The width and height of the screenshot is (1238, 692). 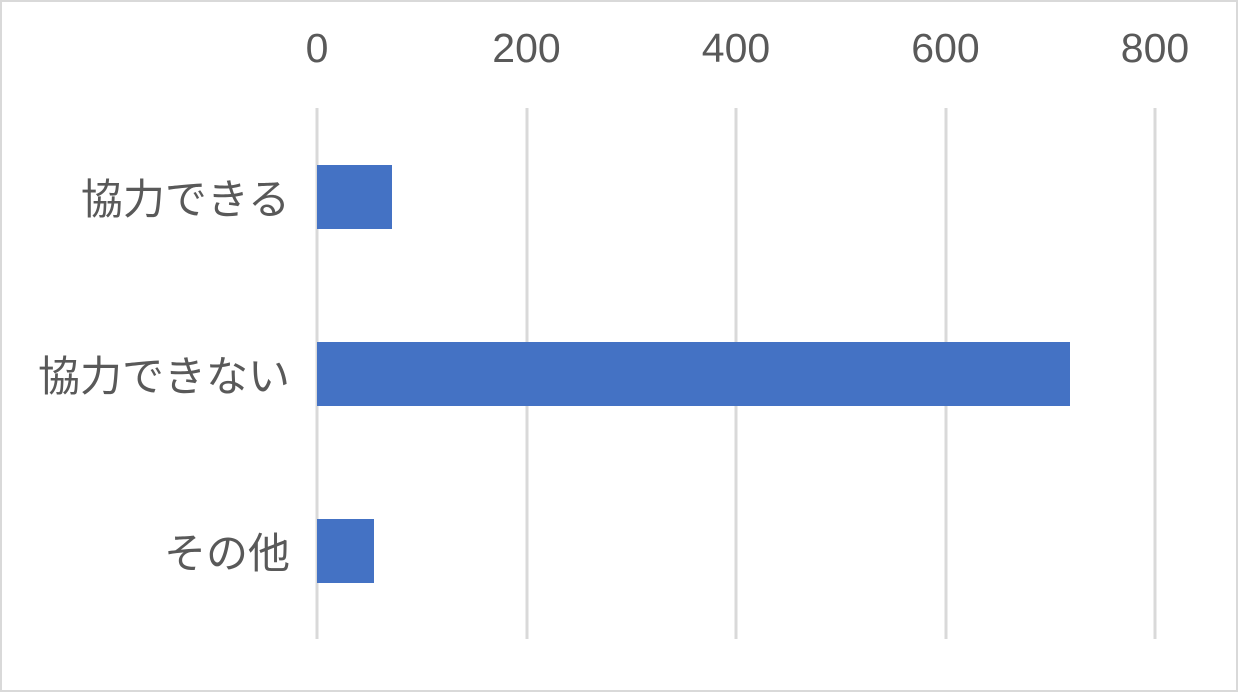 I want to click on x-tick-label-800: 800, so click(x=1155, y=48).